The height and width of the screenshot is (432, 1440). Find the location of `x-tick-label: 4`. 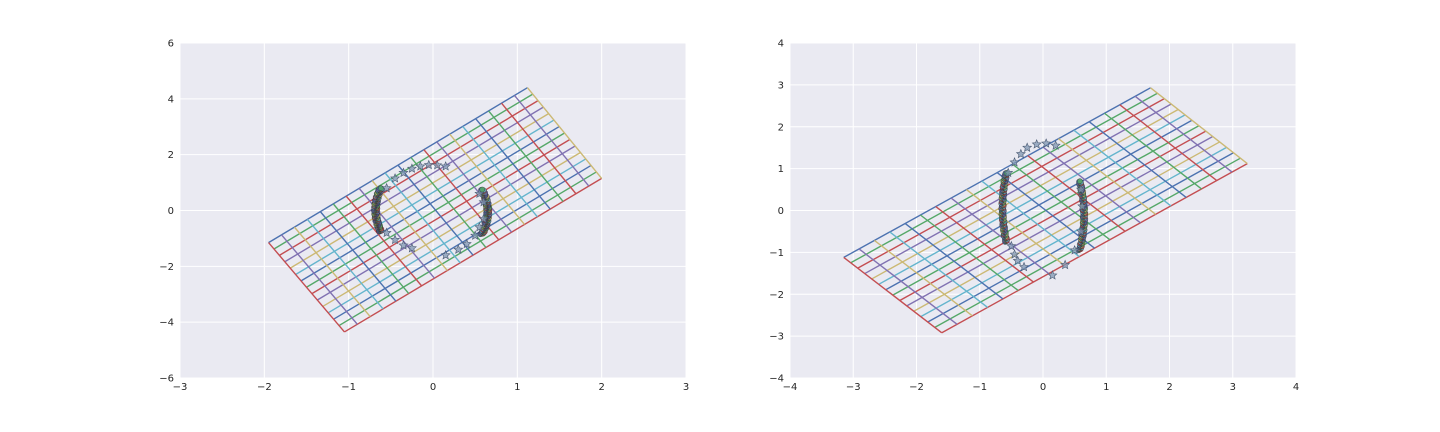

x-tick-label: 4 is located at coordinates (1296, 387).